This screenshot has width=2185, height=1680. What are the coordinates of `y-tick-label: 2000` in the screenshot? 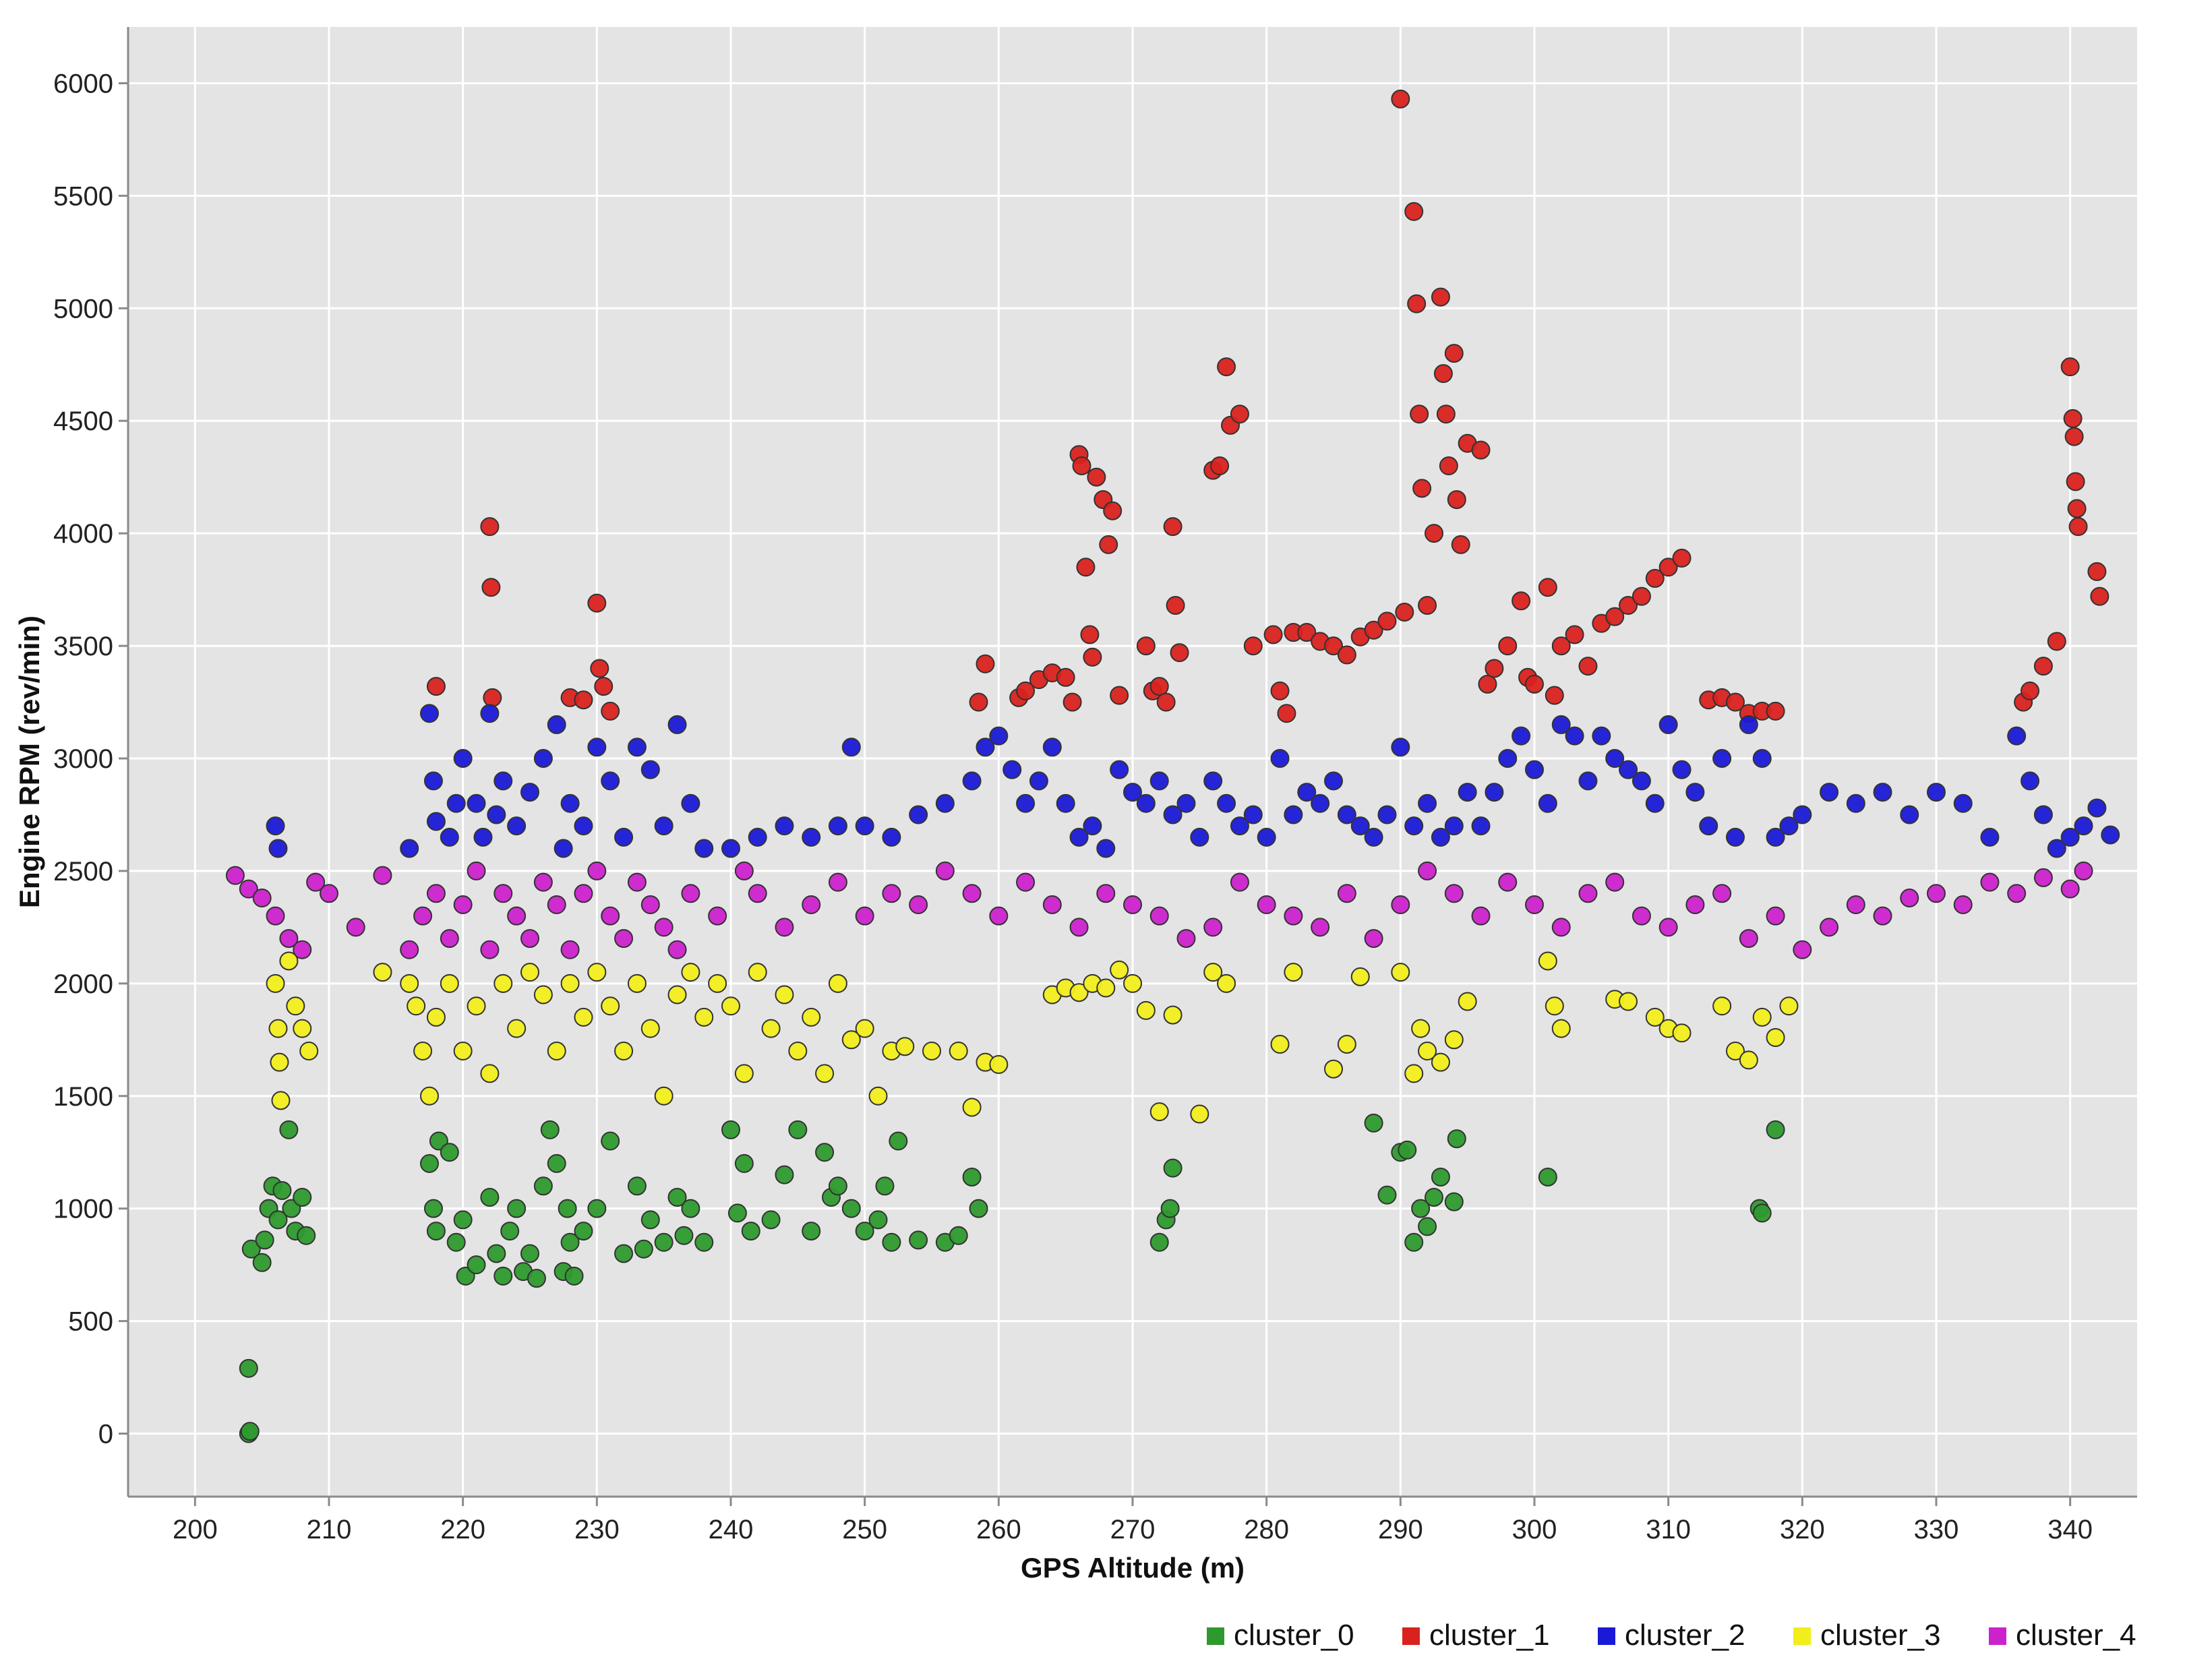 It's located at (83, 984).